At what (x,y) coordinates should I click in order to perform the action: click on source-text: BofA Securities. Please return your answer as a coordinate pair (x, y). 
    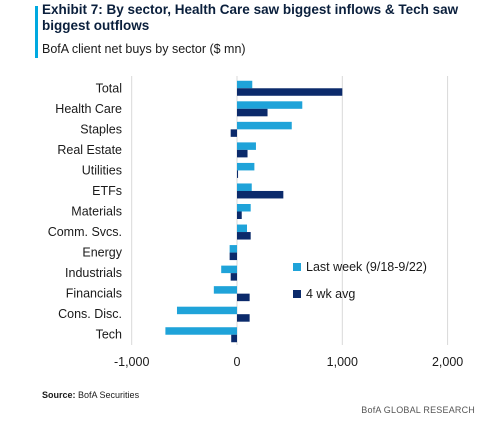
    Looking at the image, I should click on (109, 395).